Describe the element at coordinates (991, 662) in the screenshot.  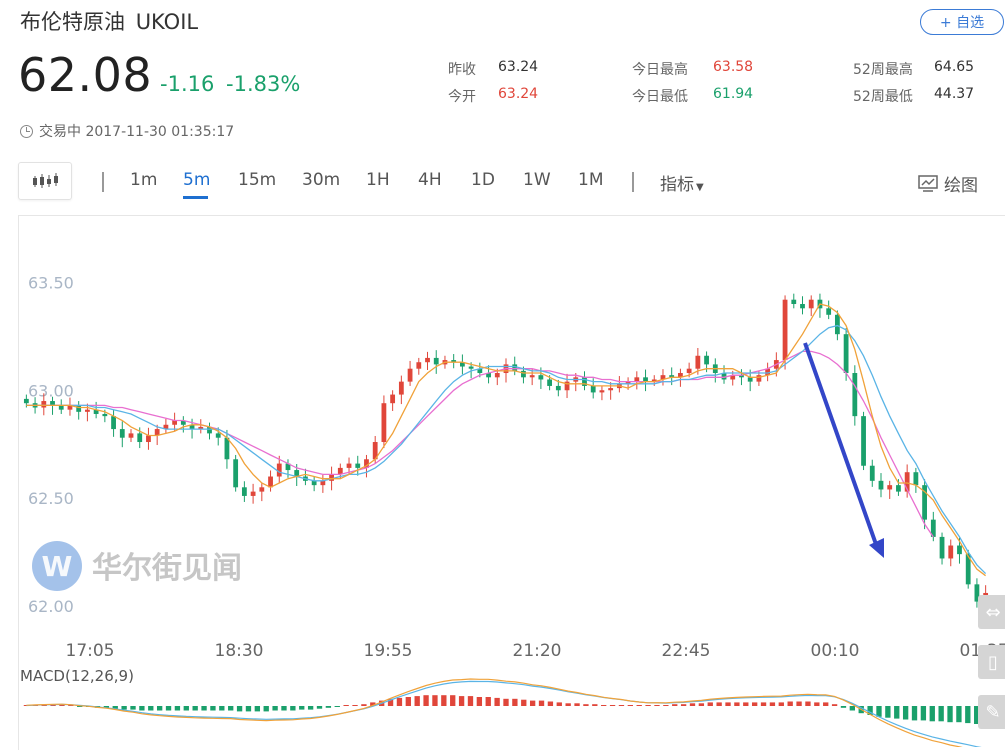
I see `chart-side-delete-button: ▯` at that location.